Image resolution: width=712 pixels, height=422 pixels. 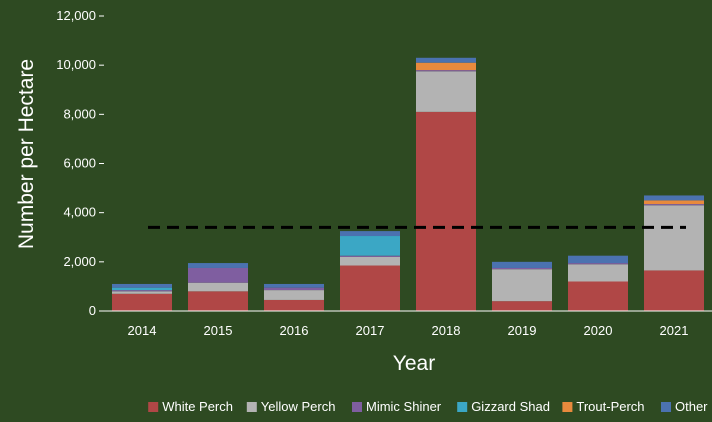 I want to click on bar-segment-white-perch-2019, so click(x=522, y=306).